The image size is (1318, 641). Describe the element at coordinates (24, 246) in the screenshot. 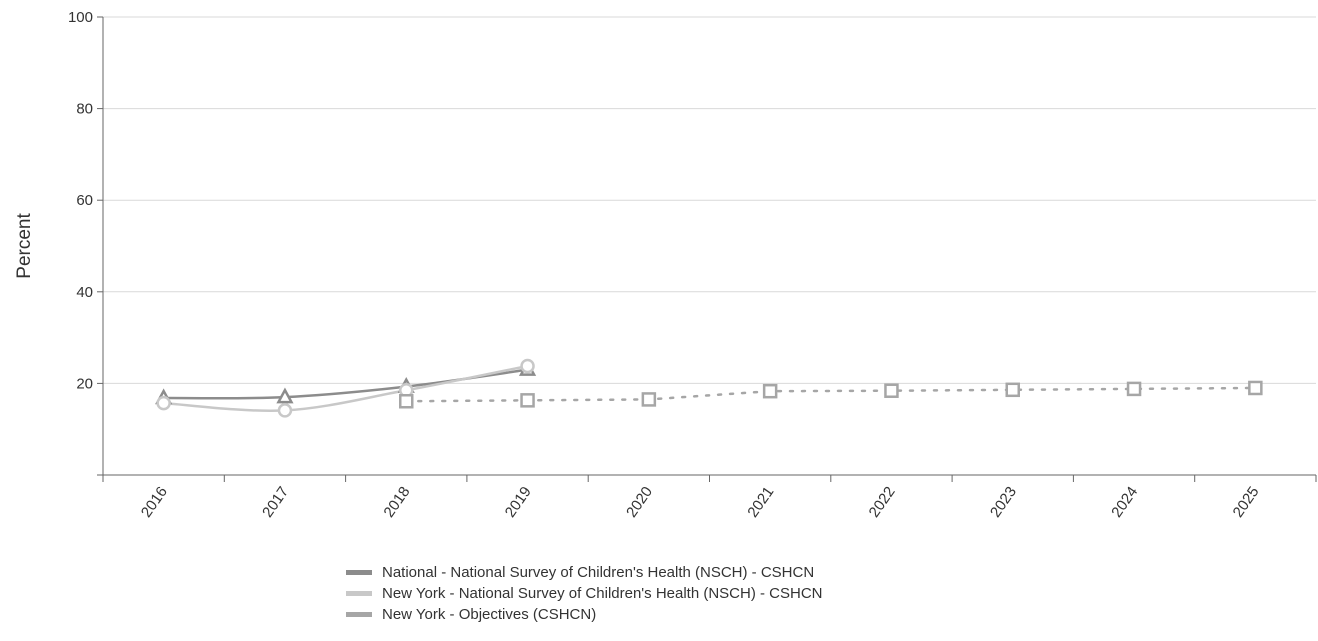

I see `y-axis-title: Percent` at that location.